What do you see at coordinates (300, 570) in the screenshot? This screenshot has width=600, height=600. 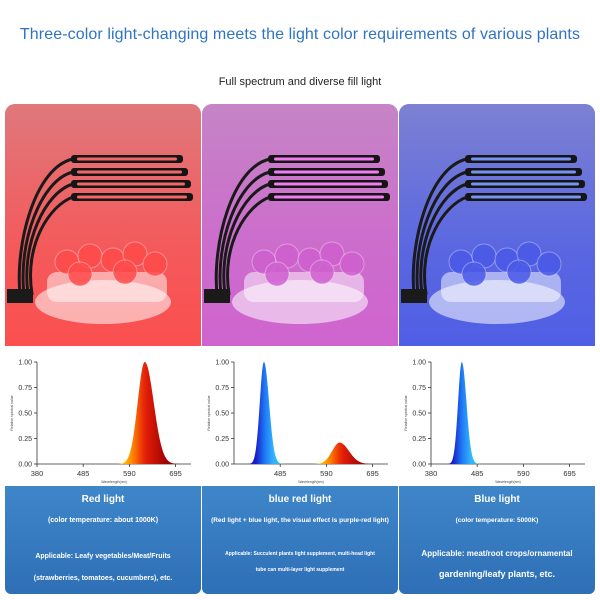 I see `applicable-line-2: tube can multi-layer light supplement` at bounding box center [300, 570].